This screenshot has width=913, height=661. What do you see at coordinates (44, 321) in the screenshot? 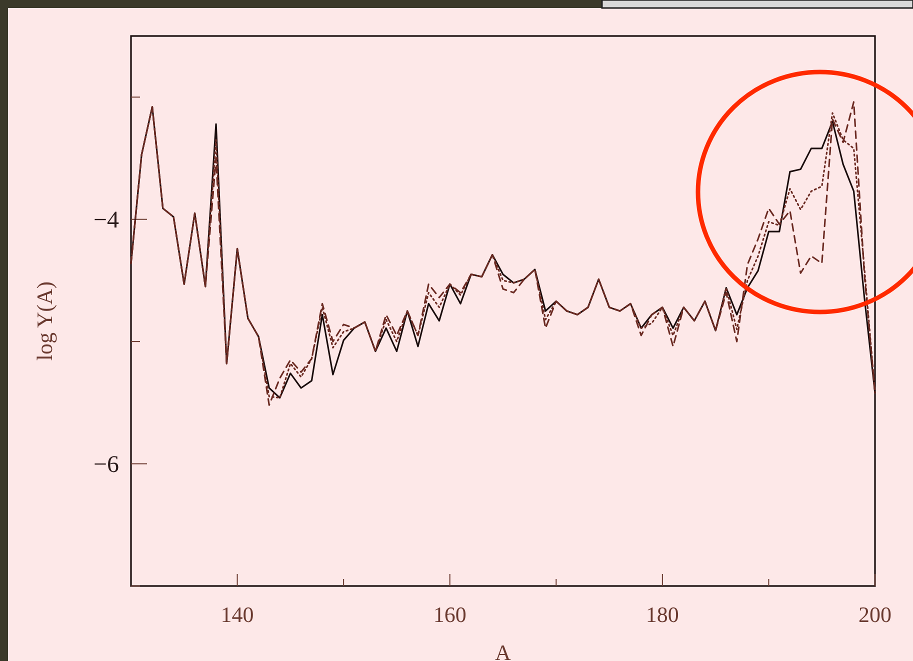
I see `y-axis-title: log Y(A)` at bounding box center [44, 321].